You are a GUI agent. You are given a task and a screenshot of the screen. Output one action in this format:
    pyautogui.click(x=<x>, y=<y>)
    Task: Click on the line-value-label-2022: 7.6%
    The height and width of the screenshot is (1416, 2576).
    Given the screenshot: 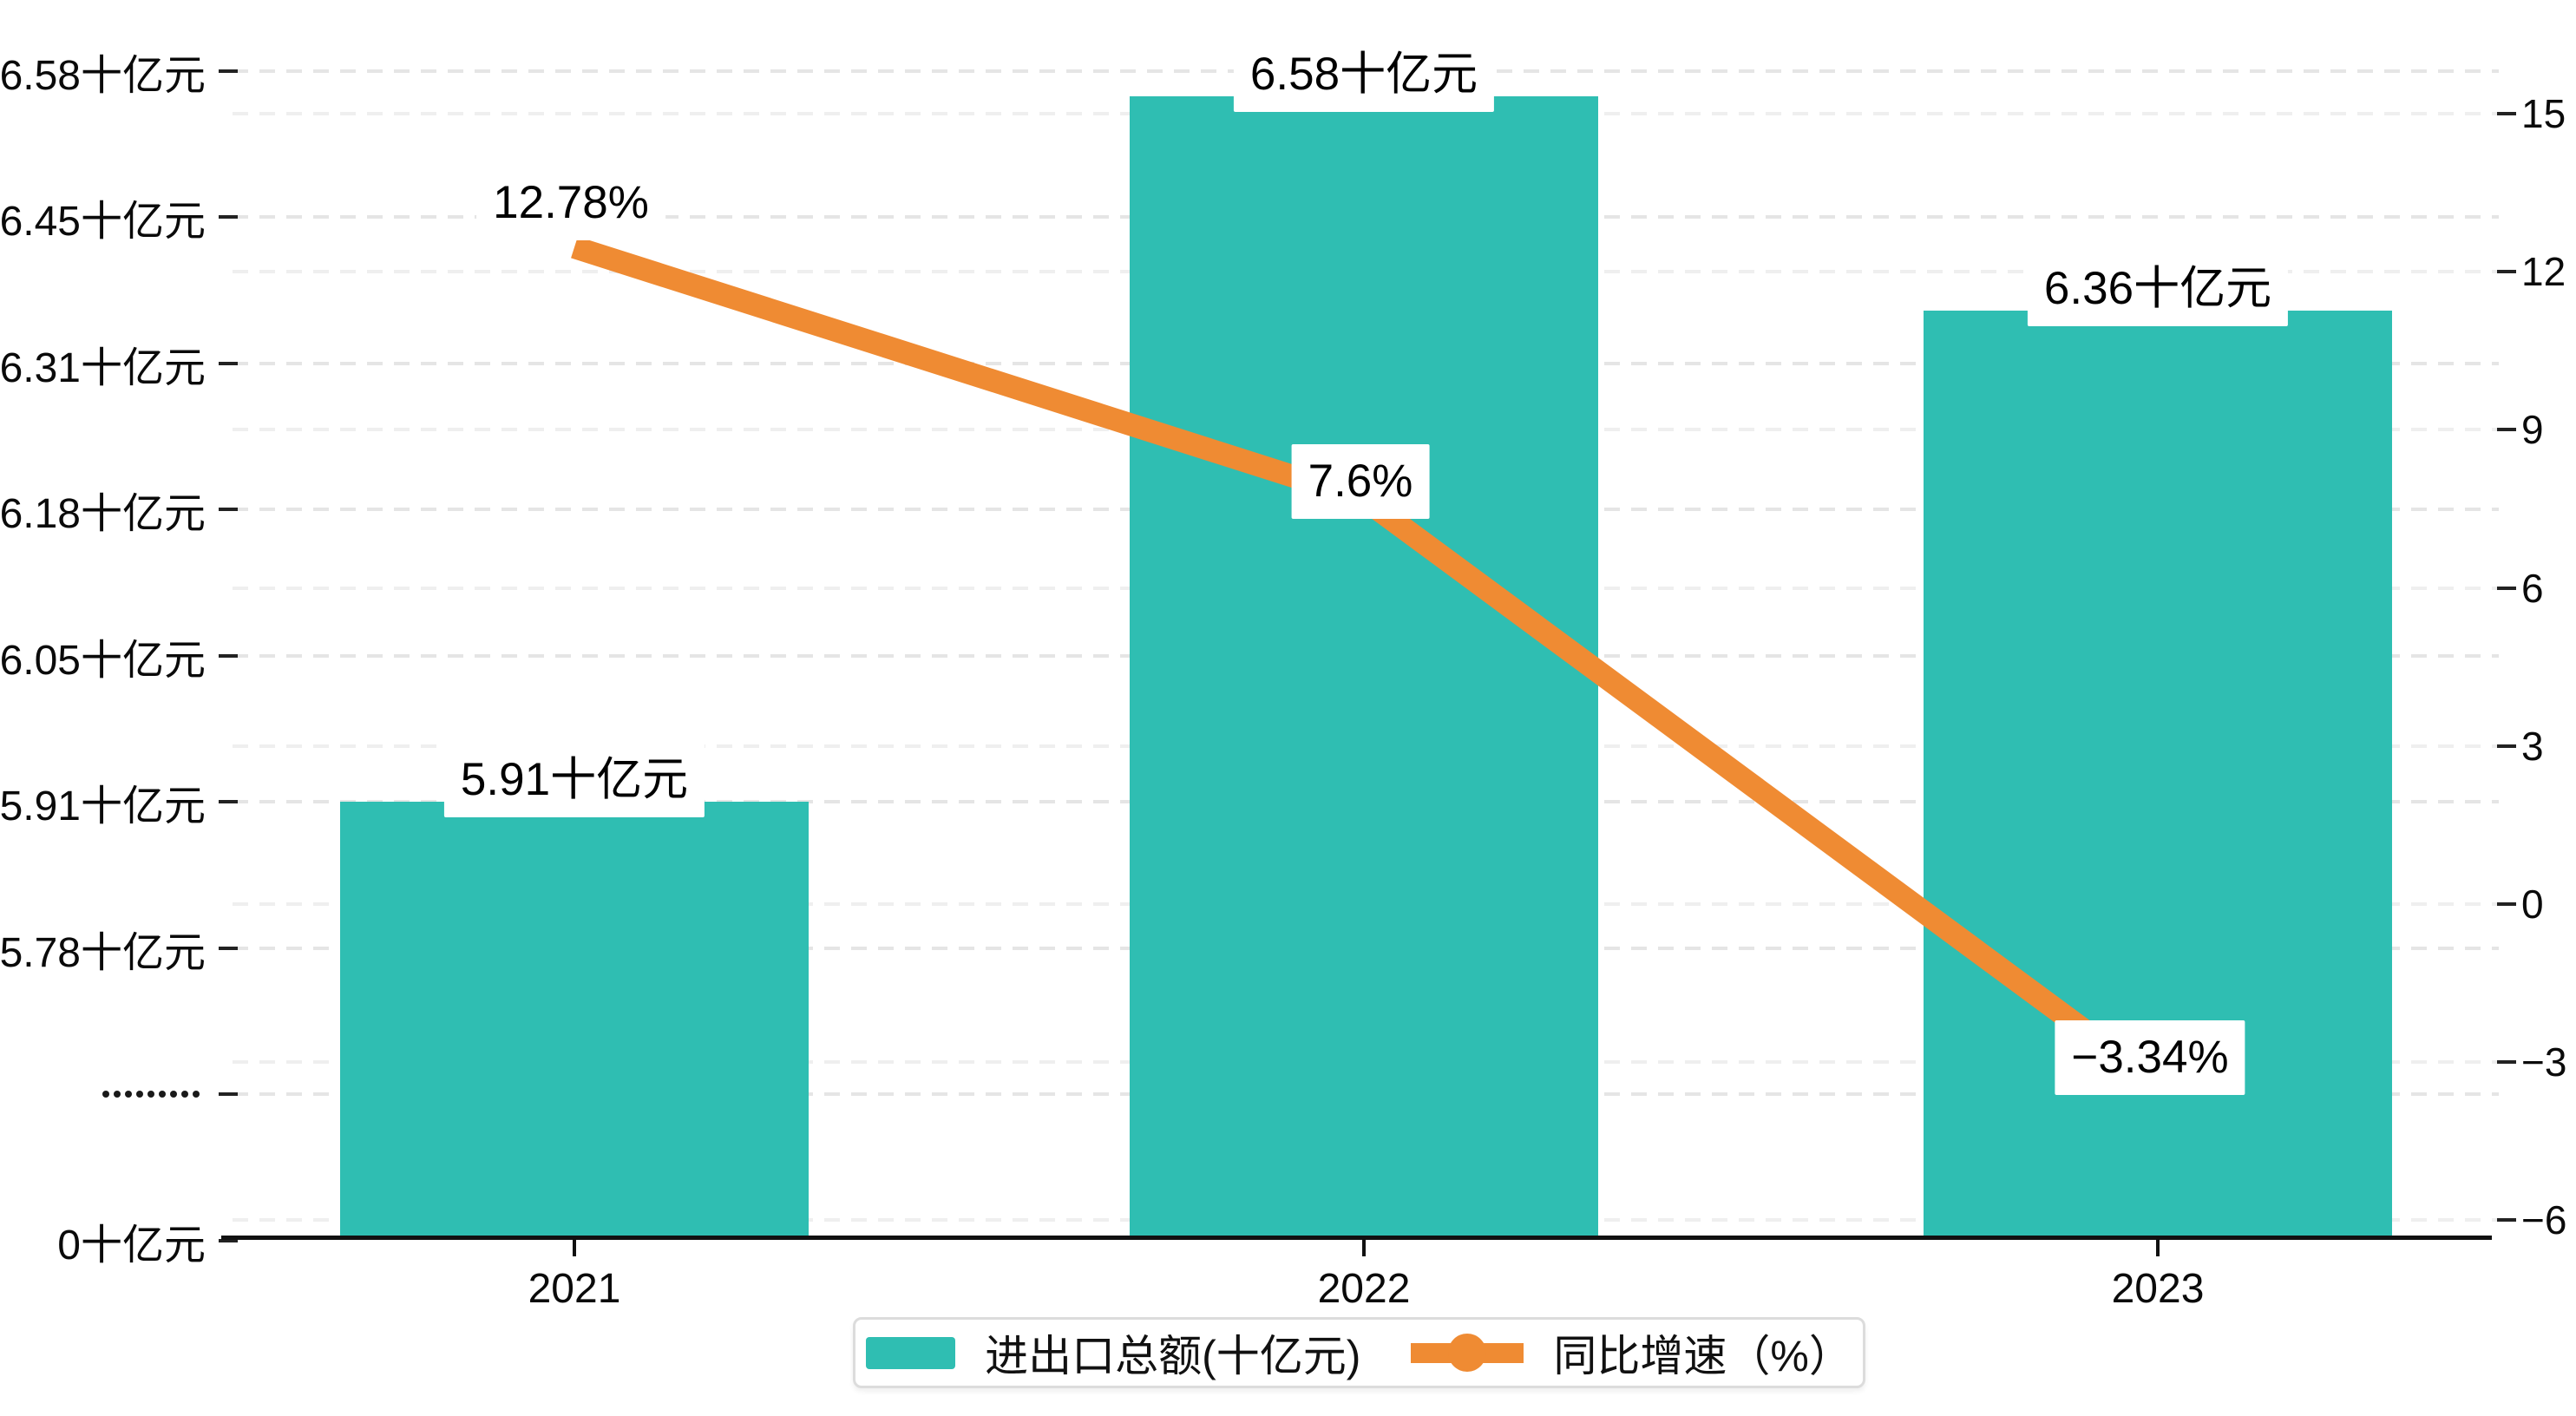 What is the action you would take?
    pyautogui.click(x=1360, y=481)
    